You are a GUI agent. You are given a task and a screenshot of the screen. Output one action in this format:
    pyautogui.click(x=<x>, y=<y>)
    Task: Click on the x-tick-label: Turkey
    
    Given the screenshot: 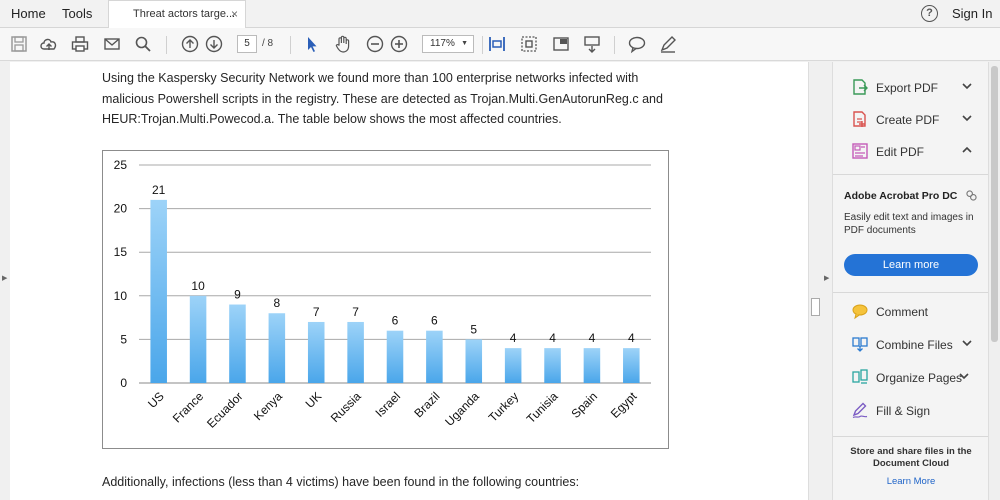 What is the action you would take?
    pyautogui.click(x=504, y=407)
    